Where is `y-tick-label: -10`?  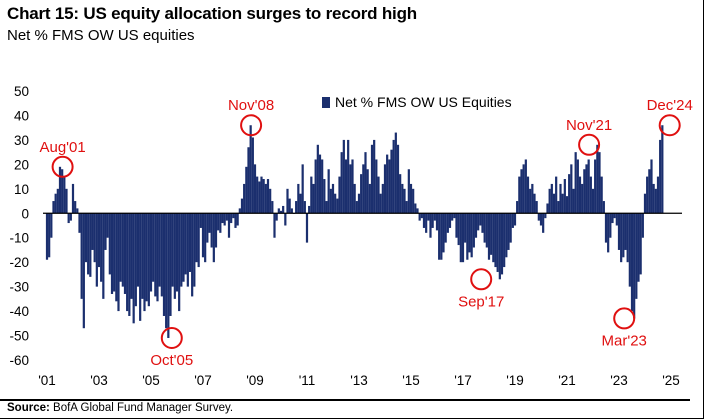 y-tick-label: -10 is located at coordinates (19, 238).